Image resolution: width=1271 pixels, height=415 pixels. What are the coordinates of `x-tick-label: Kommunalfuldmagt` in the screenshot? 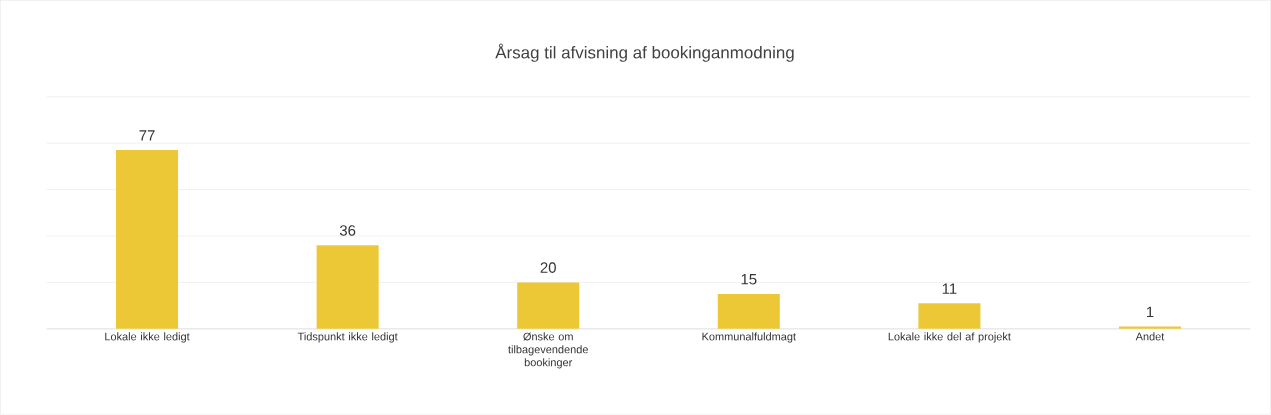 It's located at (749, 337).